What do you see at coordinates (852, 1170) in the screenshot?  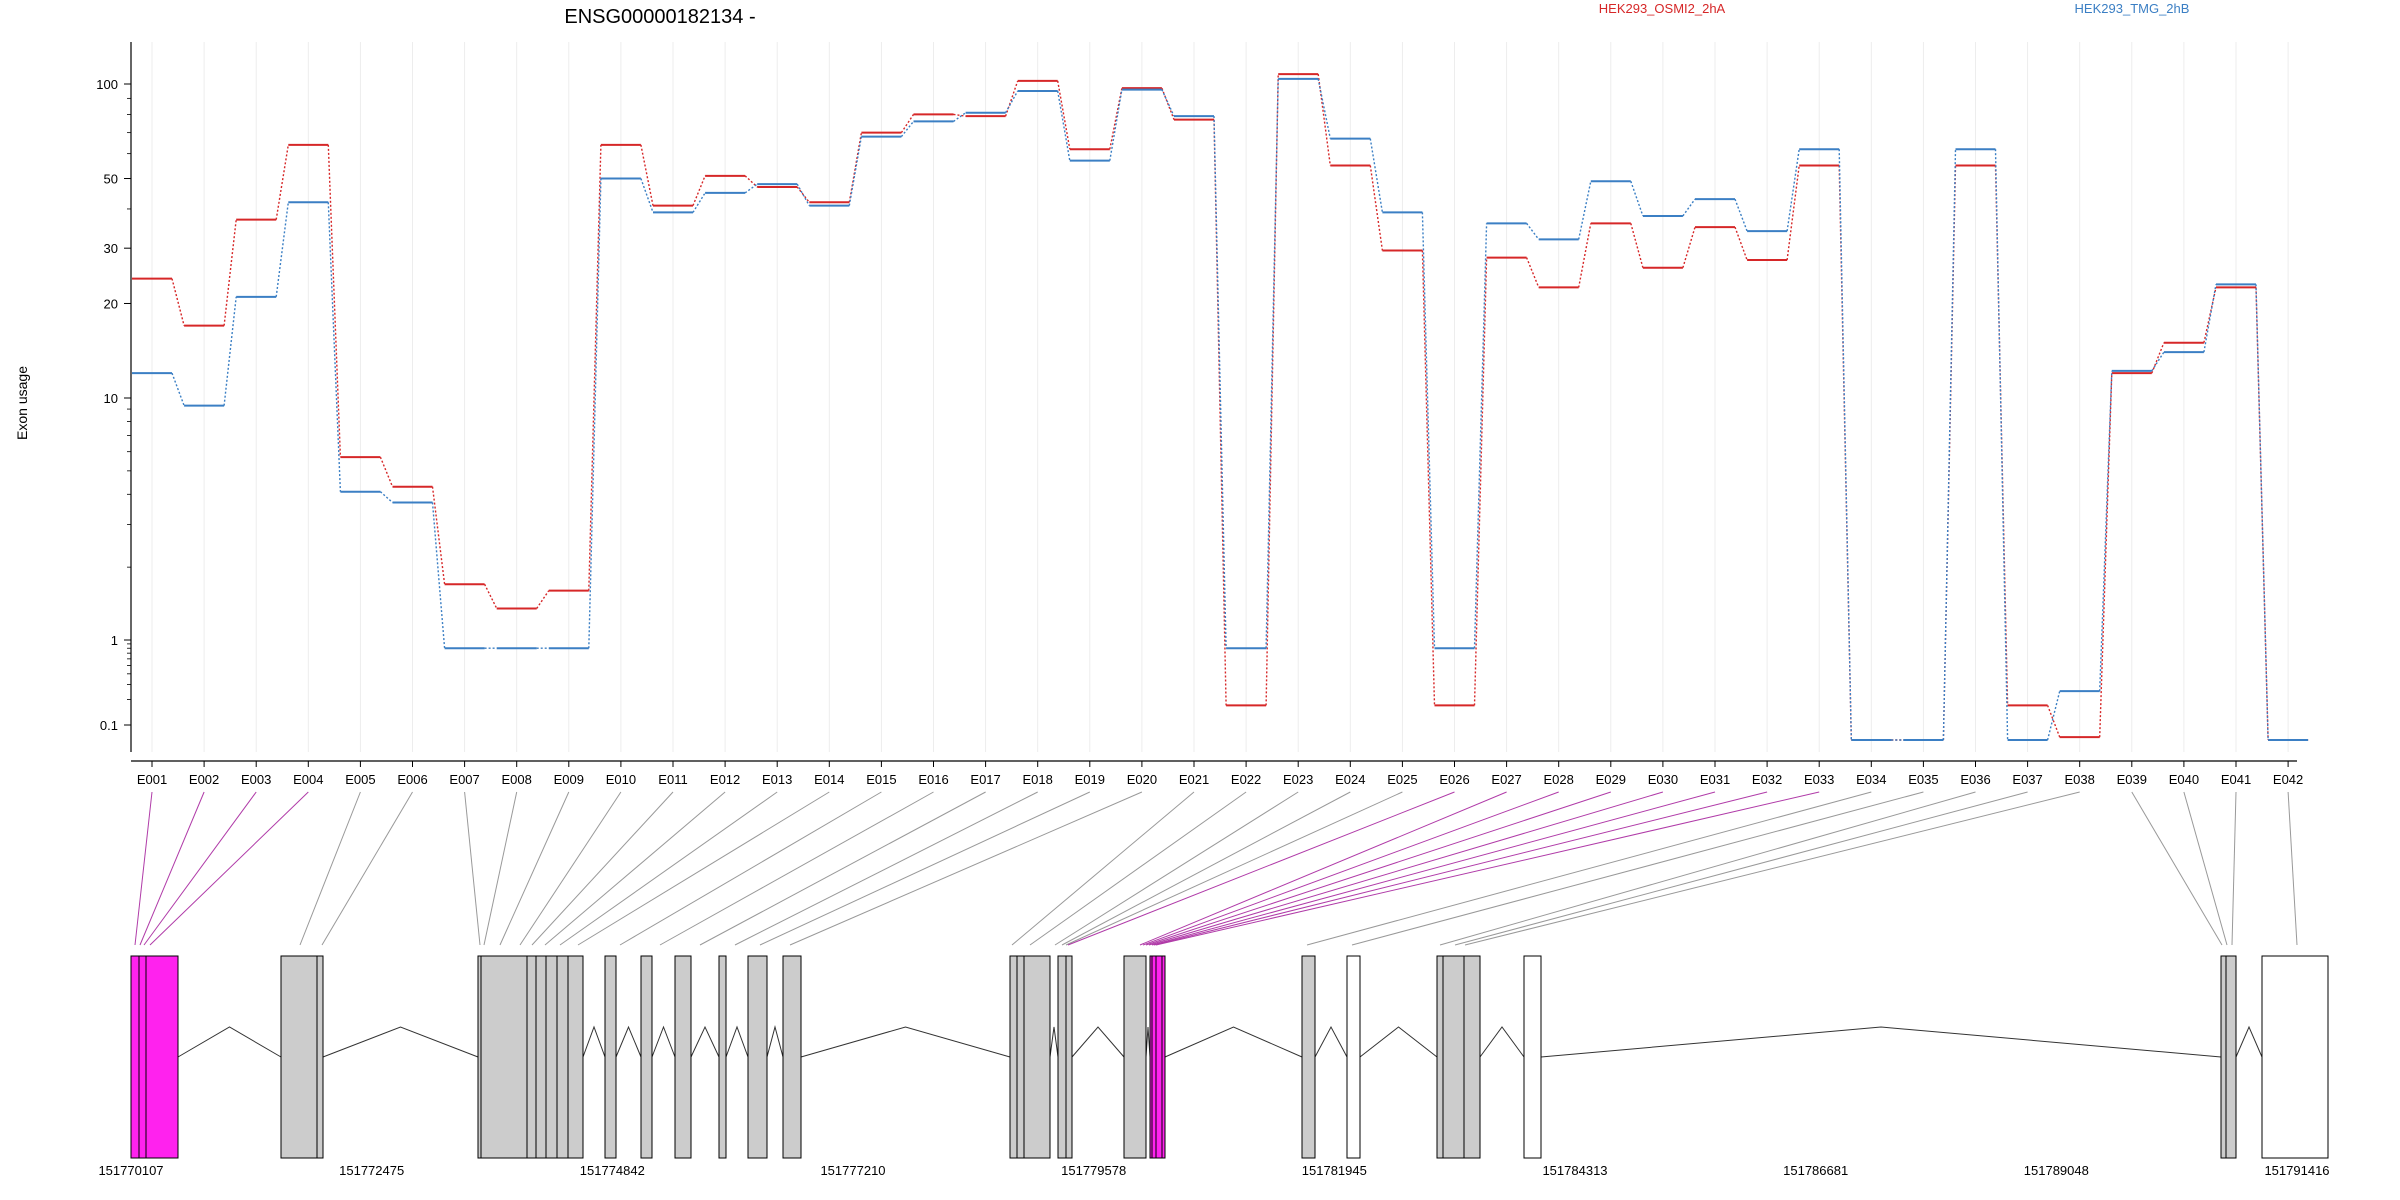 I see `coordinate-label: 151777210` at bounding box center [852, 1170].